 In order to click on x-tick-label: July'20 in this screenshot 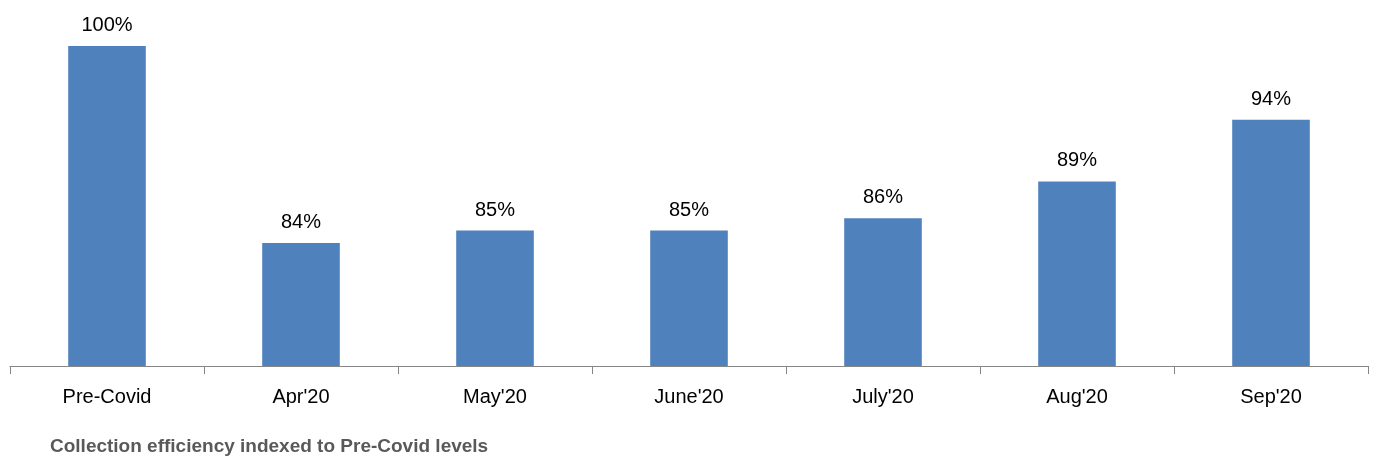, I will do `click(883, 396)`.